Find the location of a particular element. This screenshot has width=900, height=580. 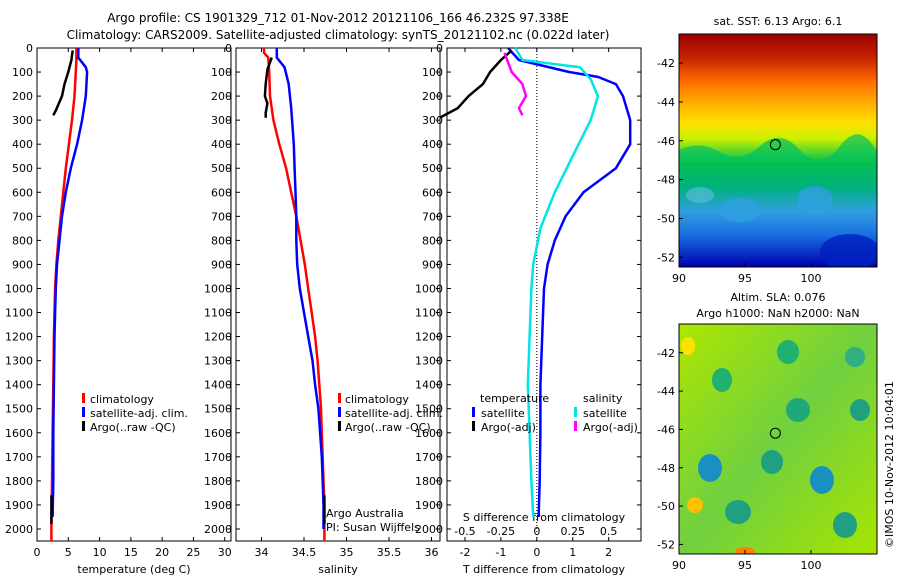

map-y-tick-label: -44 is located at coordinates (666, 391).